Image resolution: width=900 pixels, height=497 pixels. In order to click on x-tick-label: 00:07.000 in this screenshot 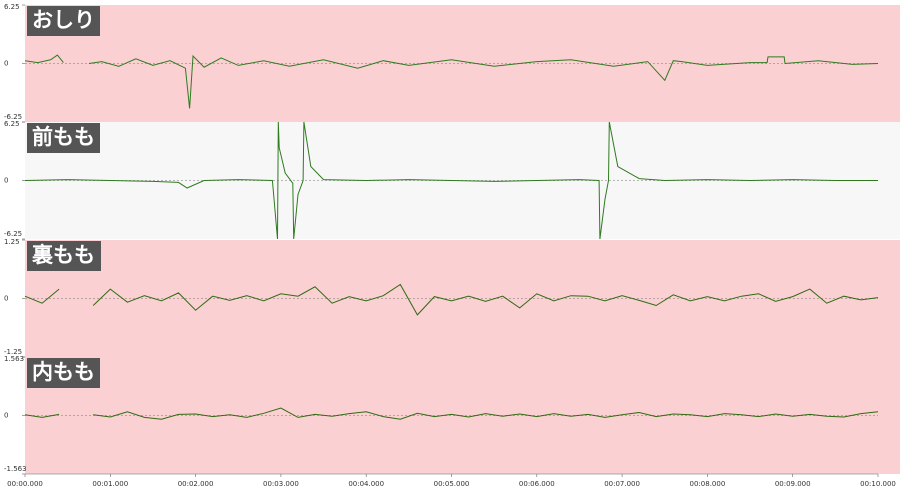, I will do `click(622, 484)`.